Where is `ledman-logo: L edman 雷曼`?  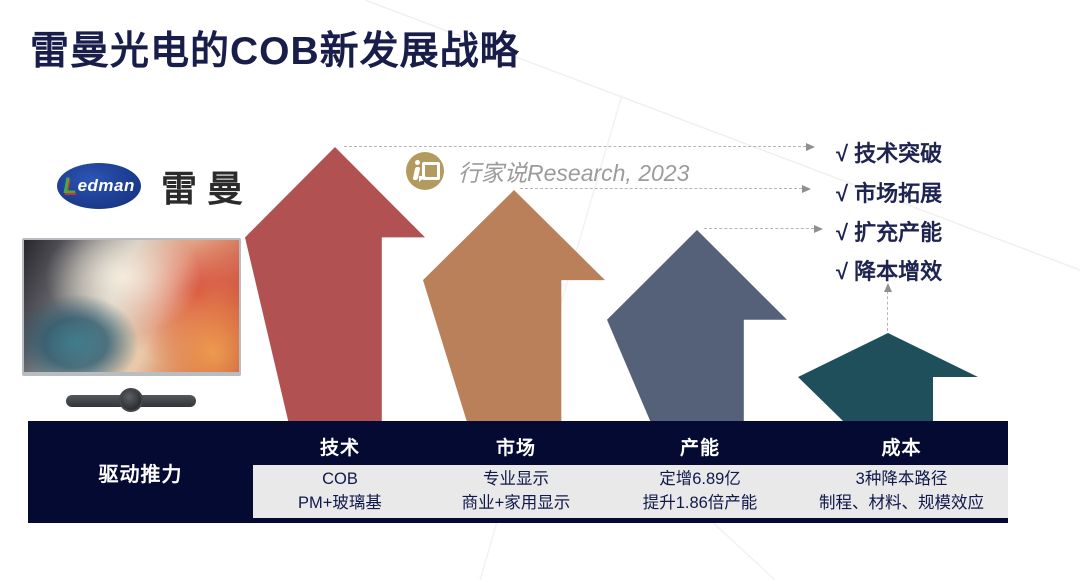
ledman-logo: L edman 雷曼 is located at coordinates (155, 186).